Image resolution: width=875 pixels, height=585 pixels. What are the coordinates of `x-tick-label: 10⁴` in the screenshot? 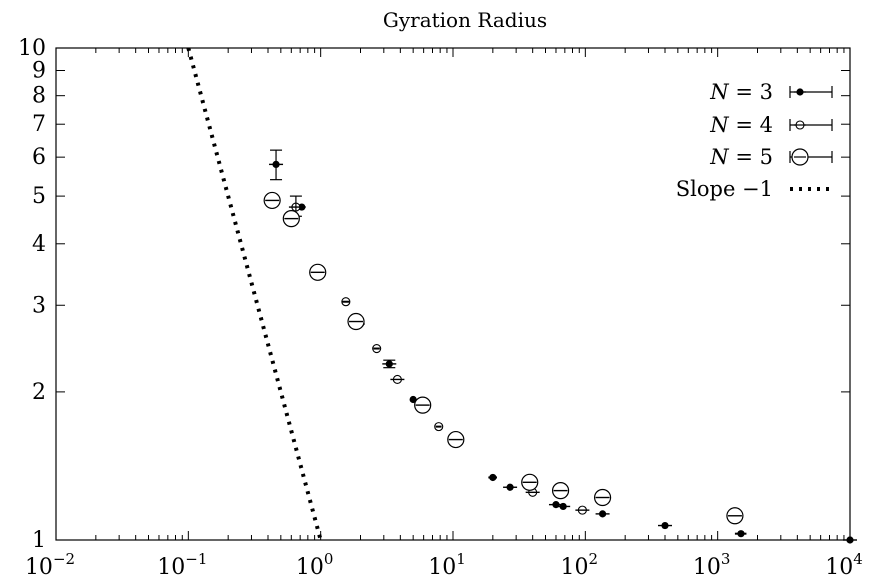 It's located at (844, 565).